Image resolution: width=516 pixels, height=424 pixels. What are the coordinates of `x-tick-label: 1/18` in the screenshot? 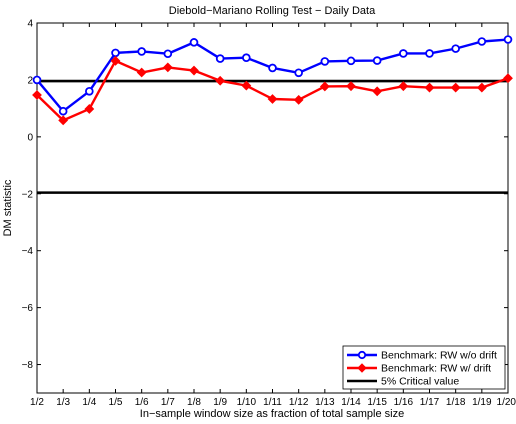 It's located at (456, 402).